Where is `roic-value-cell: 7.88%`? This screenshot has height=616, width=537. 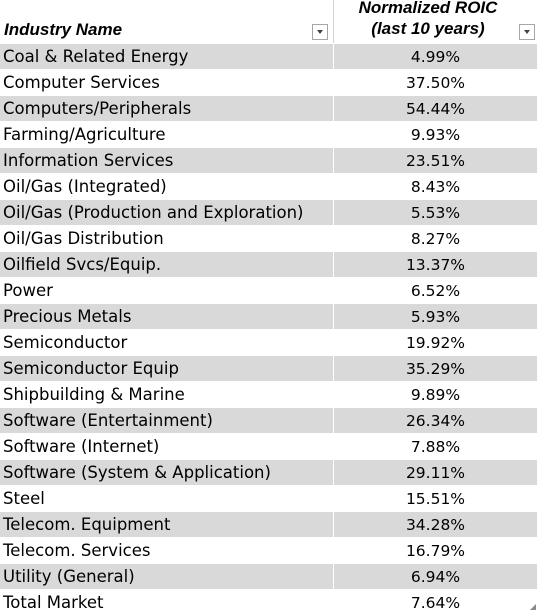
roic-value-cell: 7.88% is located at coordinates (435, 447).